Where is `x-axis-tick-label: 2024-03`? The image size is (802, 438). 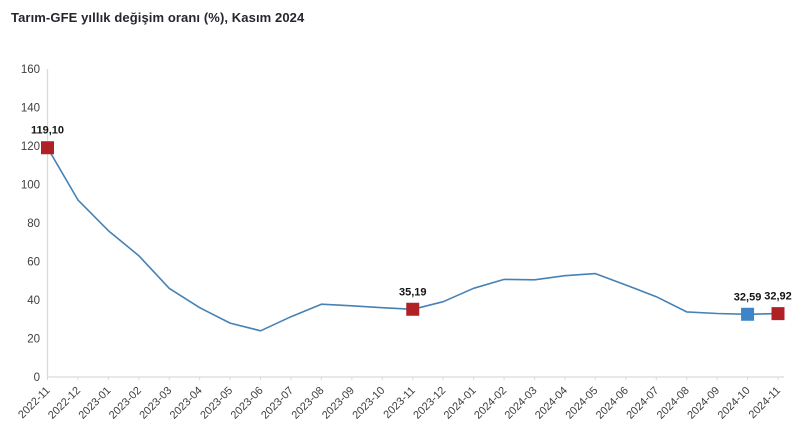
x-axis-tick-label: 2024-03 is located at coordinates (521, 403).